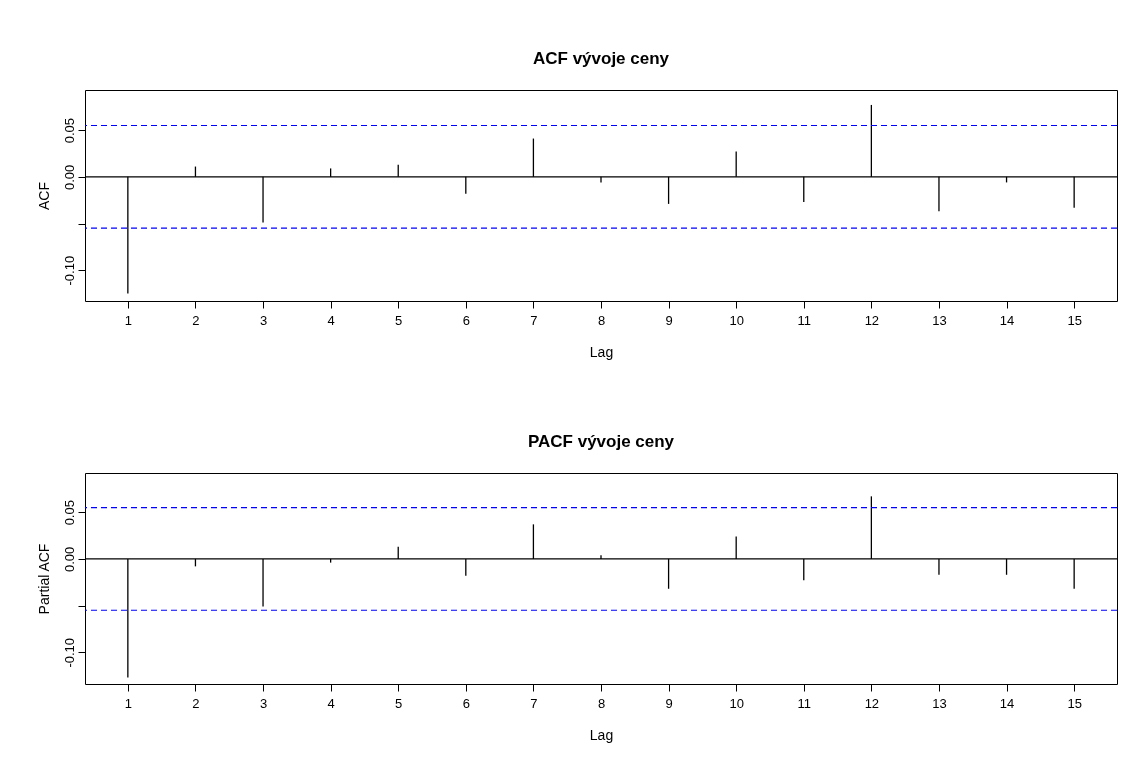  Describe the element at coordinates (601, 441) in the screenshot. I see `chart-title: PACF vývoje ceny` at that location.